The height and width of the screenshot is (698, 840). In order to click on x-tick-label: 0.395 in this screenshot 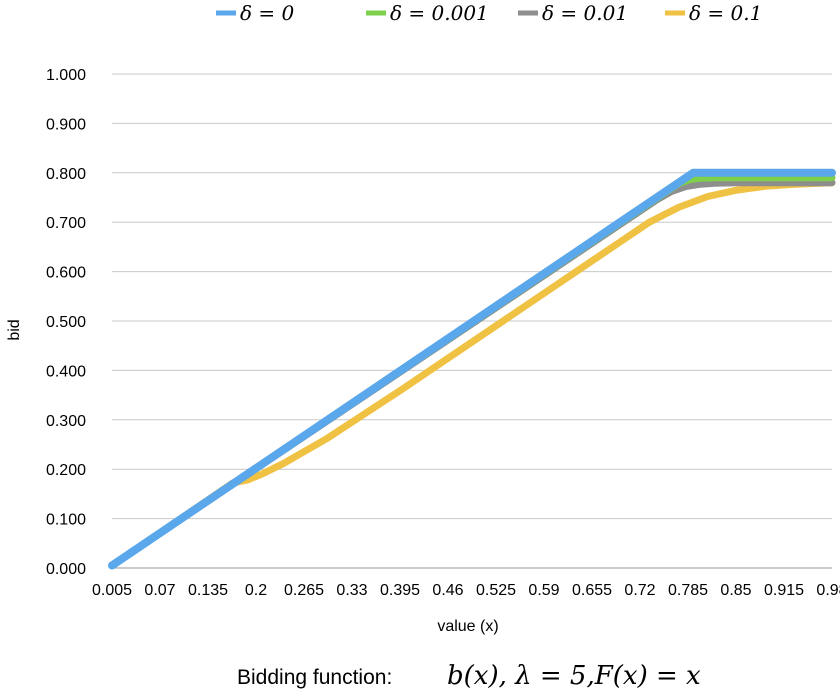, I will do `click(400, 590)`.